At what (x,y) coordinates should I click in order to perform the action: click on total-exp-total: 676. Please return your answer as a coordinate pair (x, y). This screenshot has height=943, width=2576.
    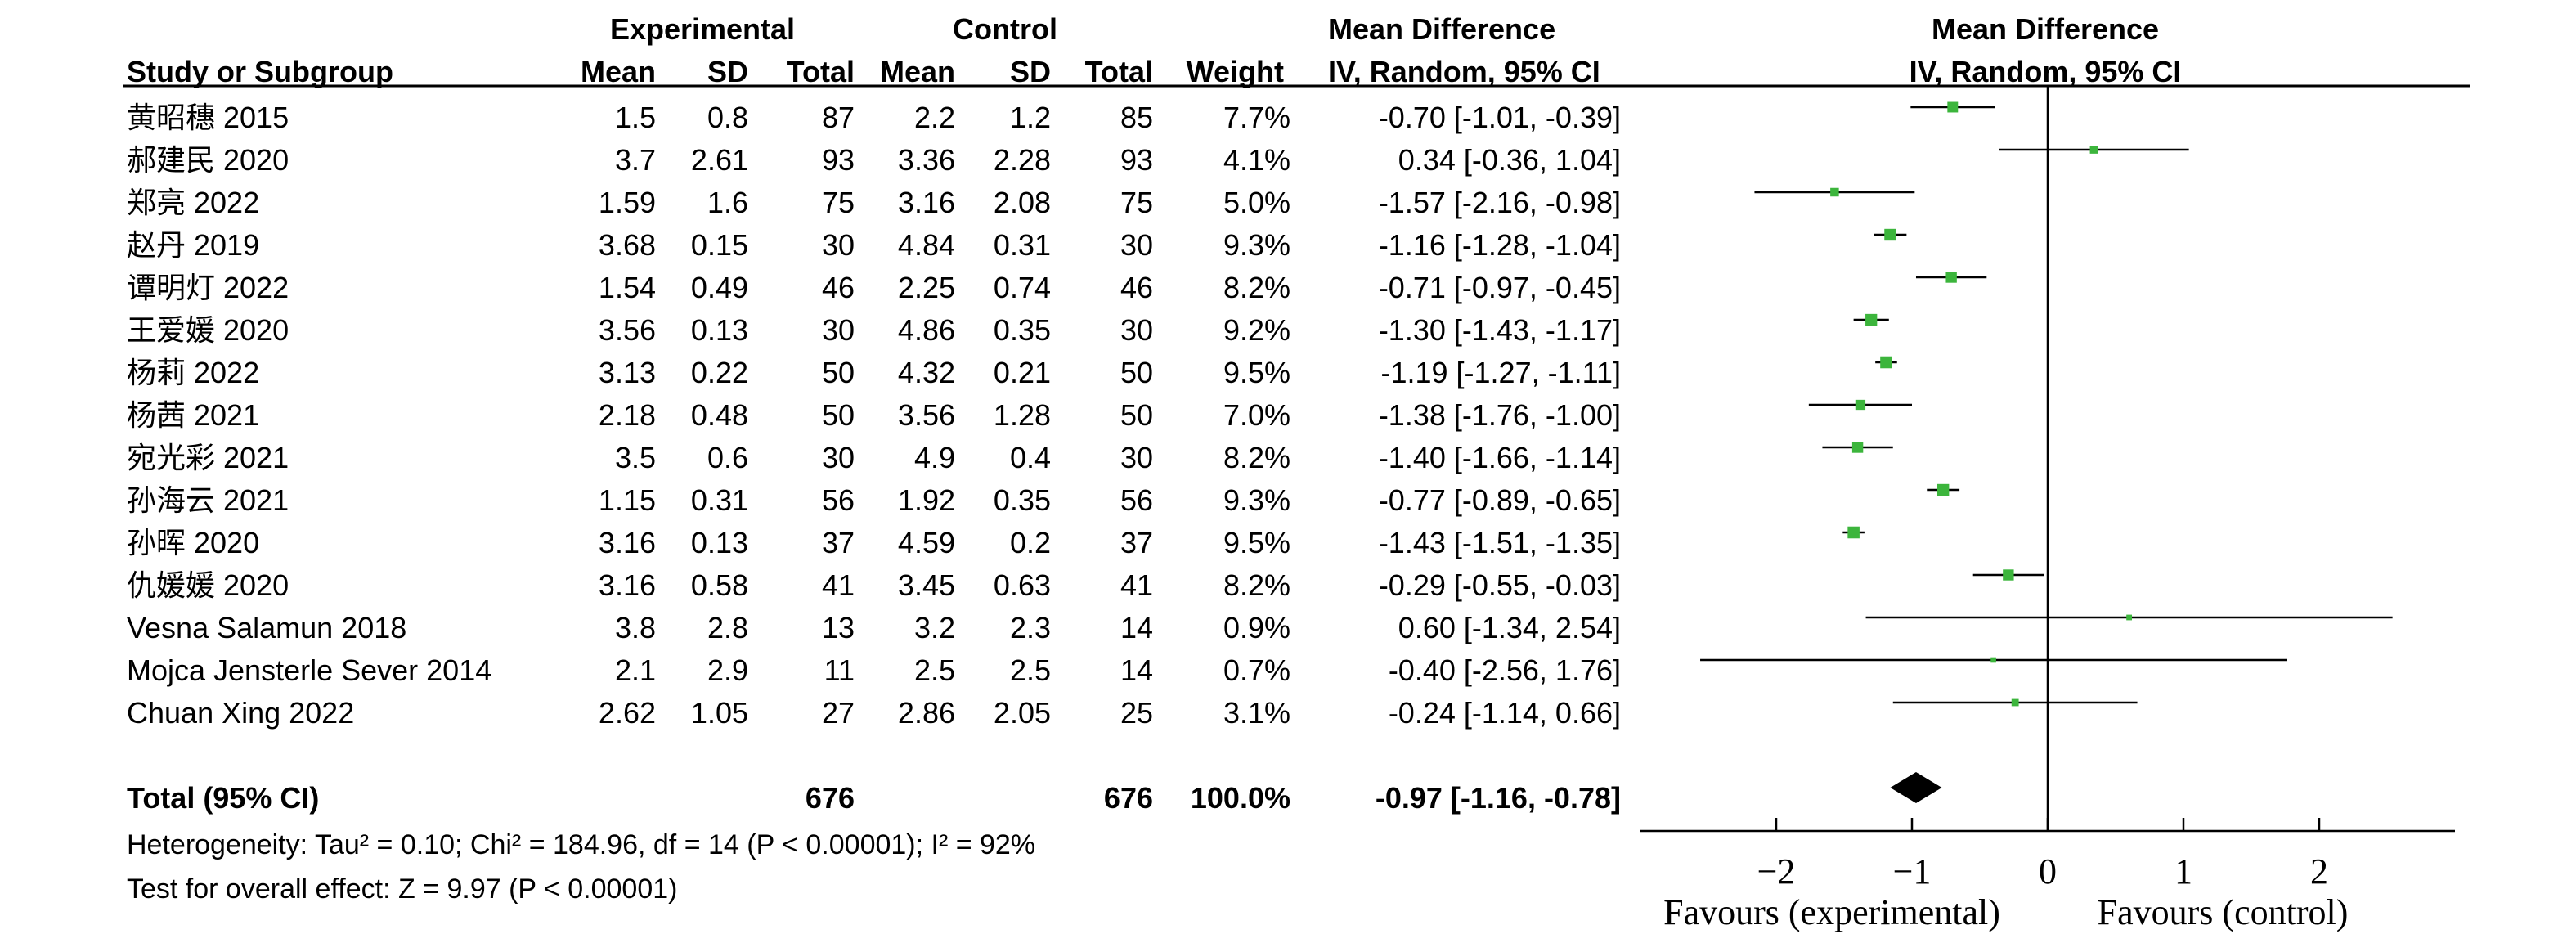
    Looking at the image, I should click on (830, 798).